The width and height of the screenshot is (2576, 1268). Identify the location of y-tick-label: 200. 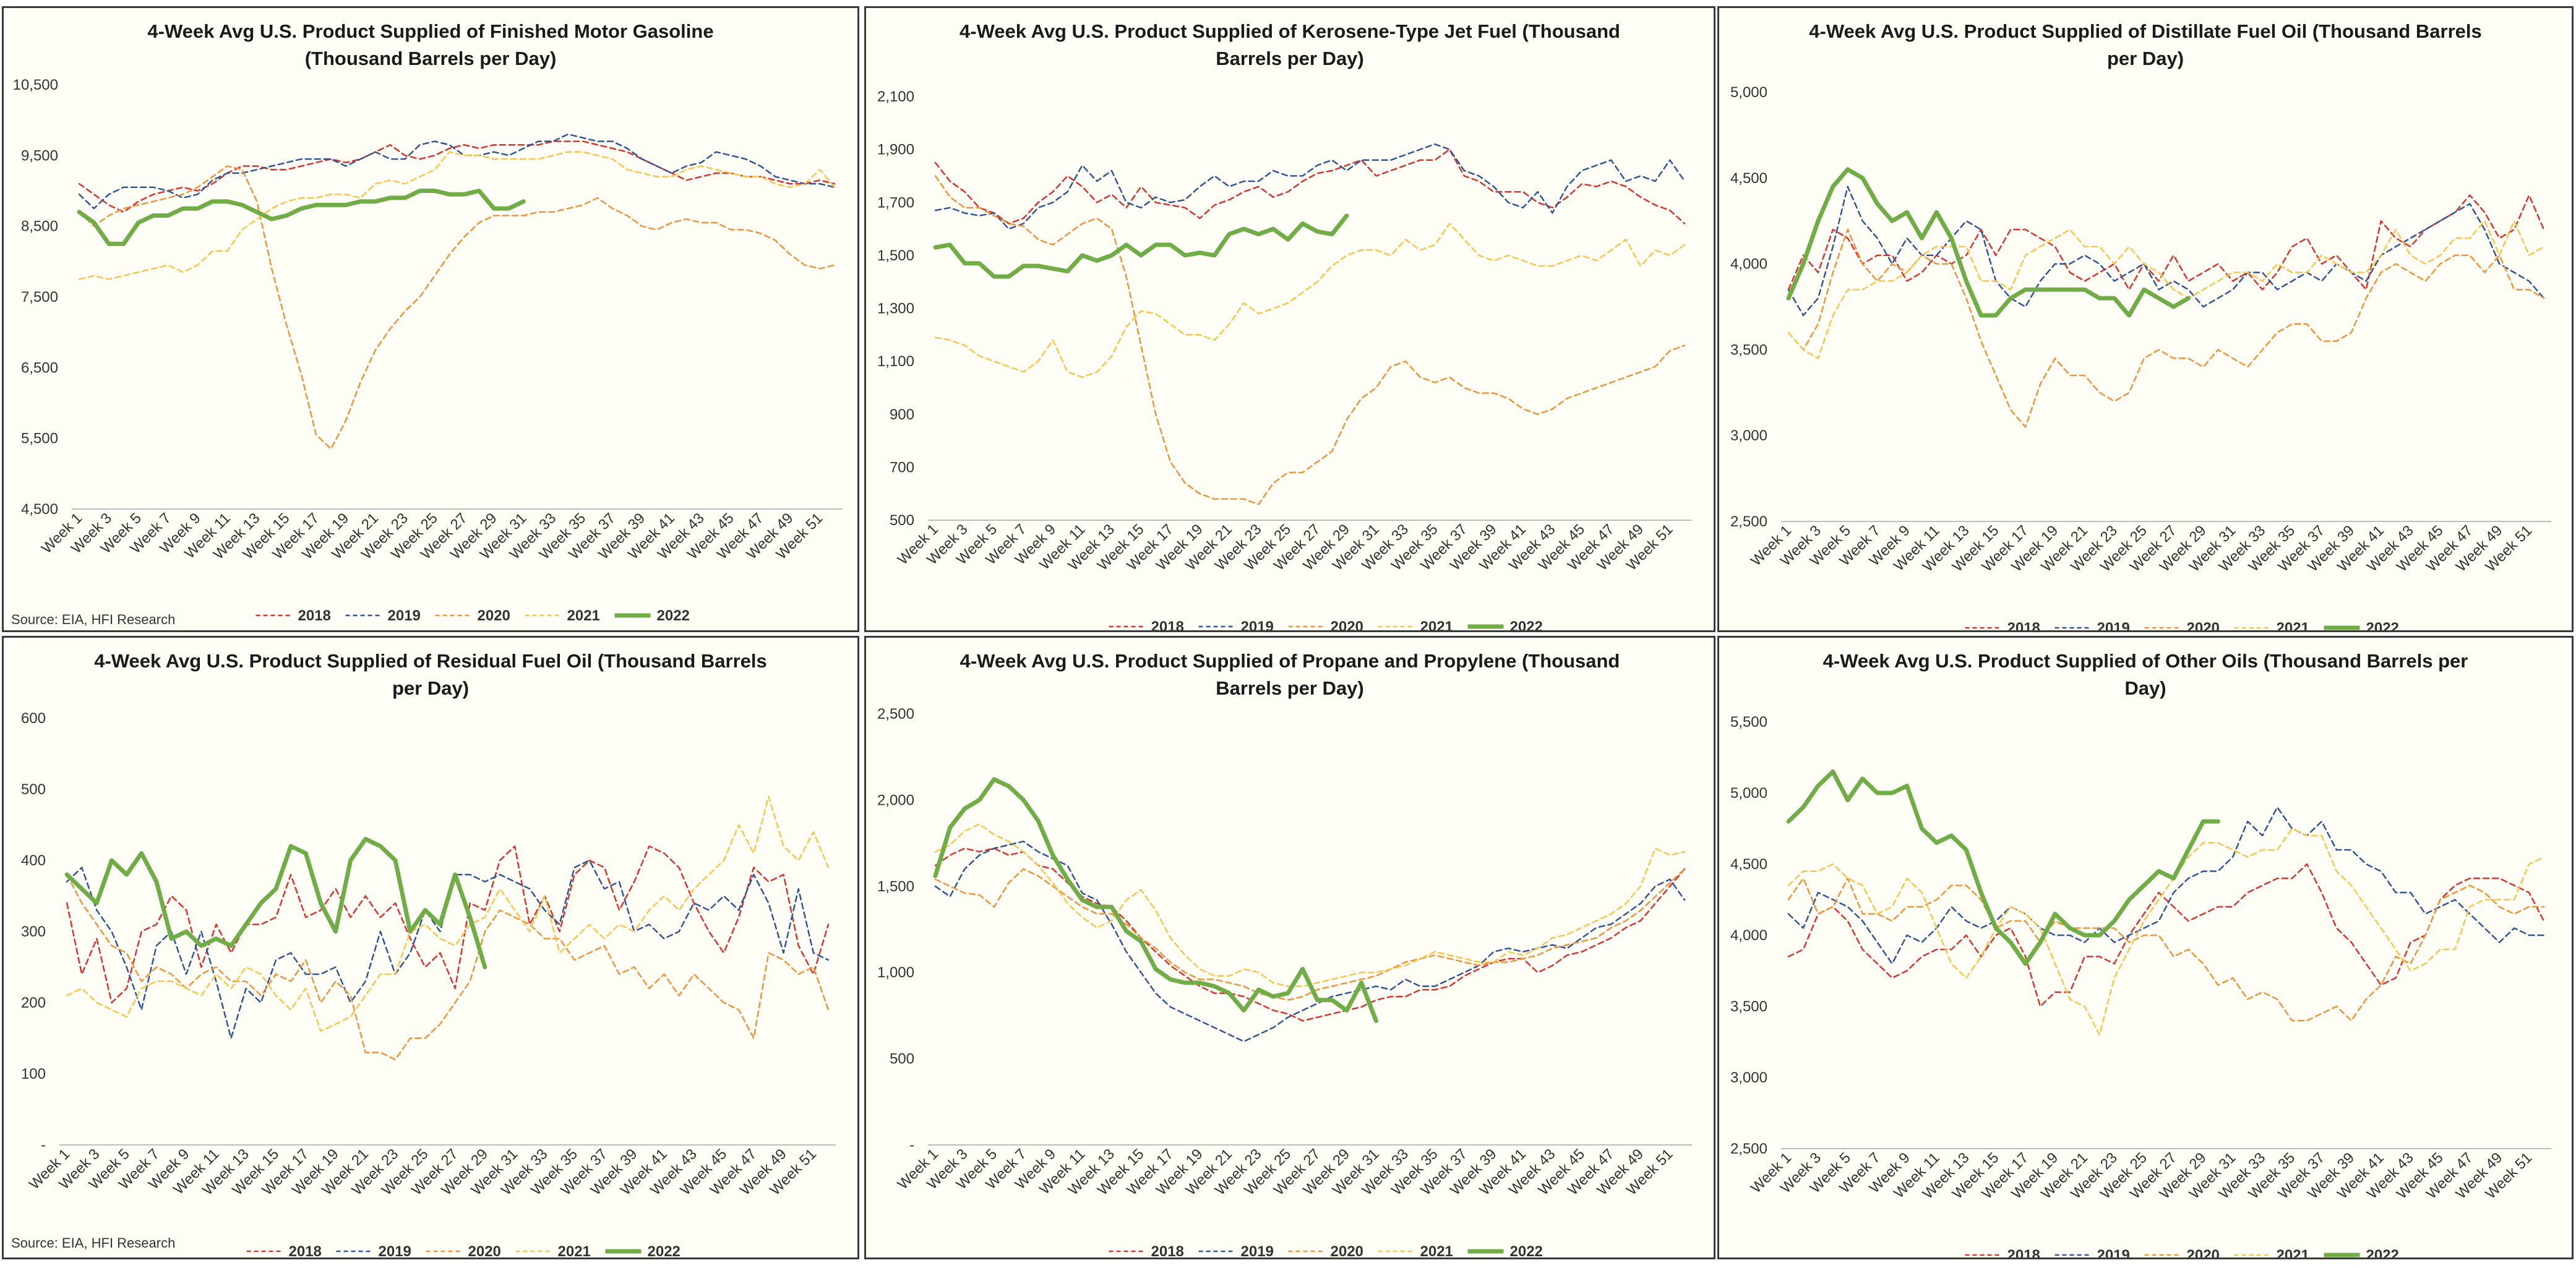
(33, 1003).